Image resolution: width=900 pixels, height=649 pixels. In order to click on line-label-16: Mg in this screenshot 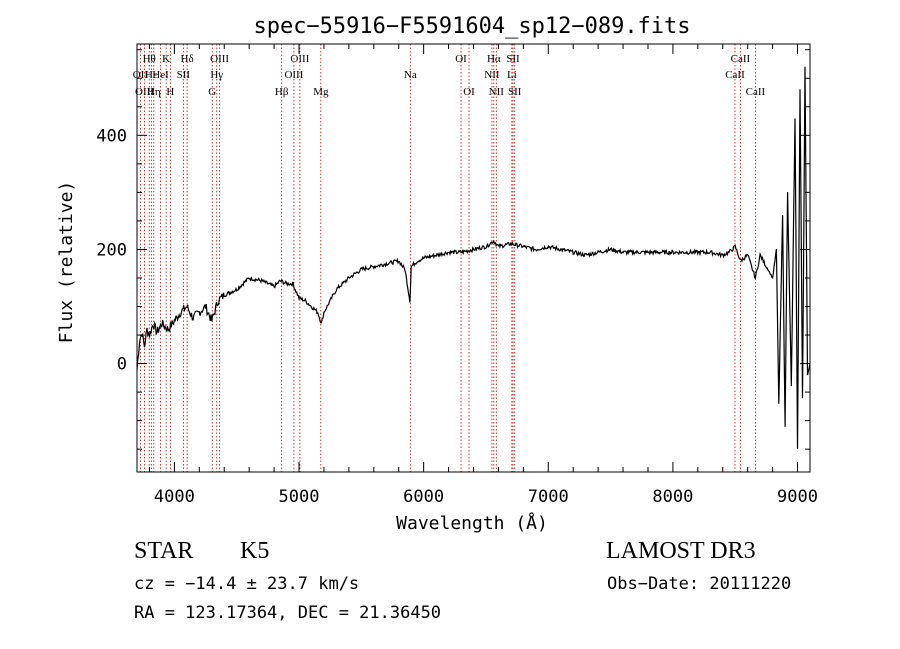, I will do `click(321, 92)`.